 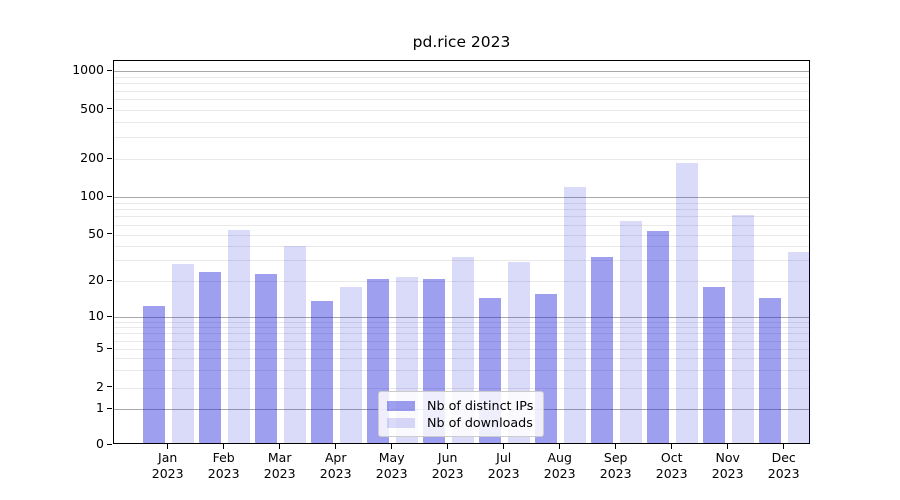 What do you see at coordinates (100, 443) in the screenshot?
I see `y-tick-label: 0` at bounding box center [100, 443].